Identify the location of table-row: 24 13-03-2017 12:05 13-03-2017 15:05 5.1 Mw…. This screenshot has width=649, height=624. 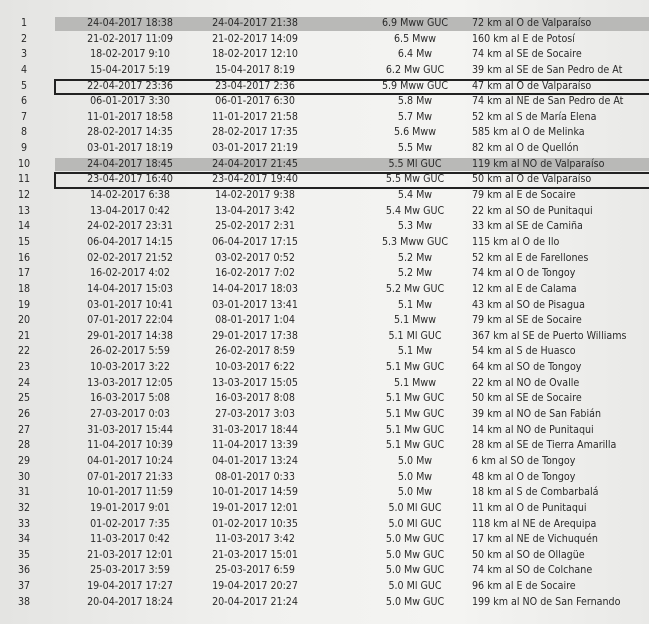
(324, 384).